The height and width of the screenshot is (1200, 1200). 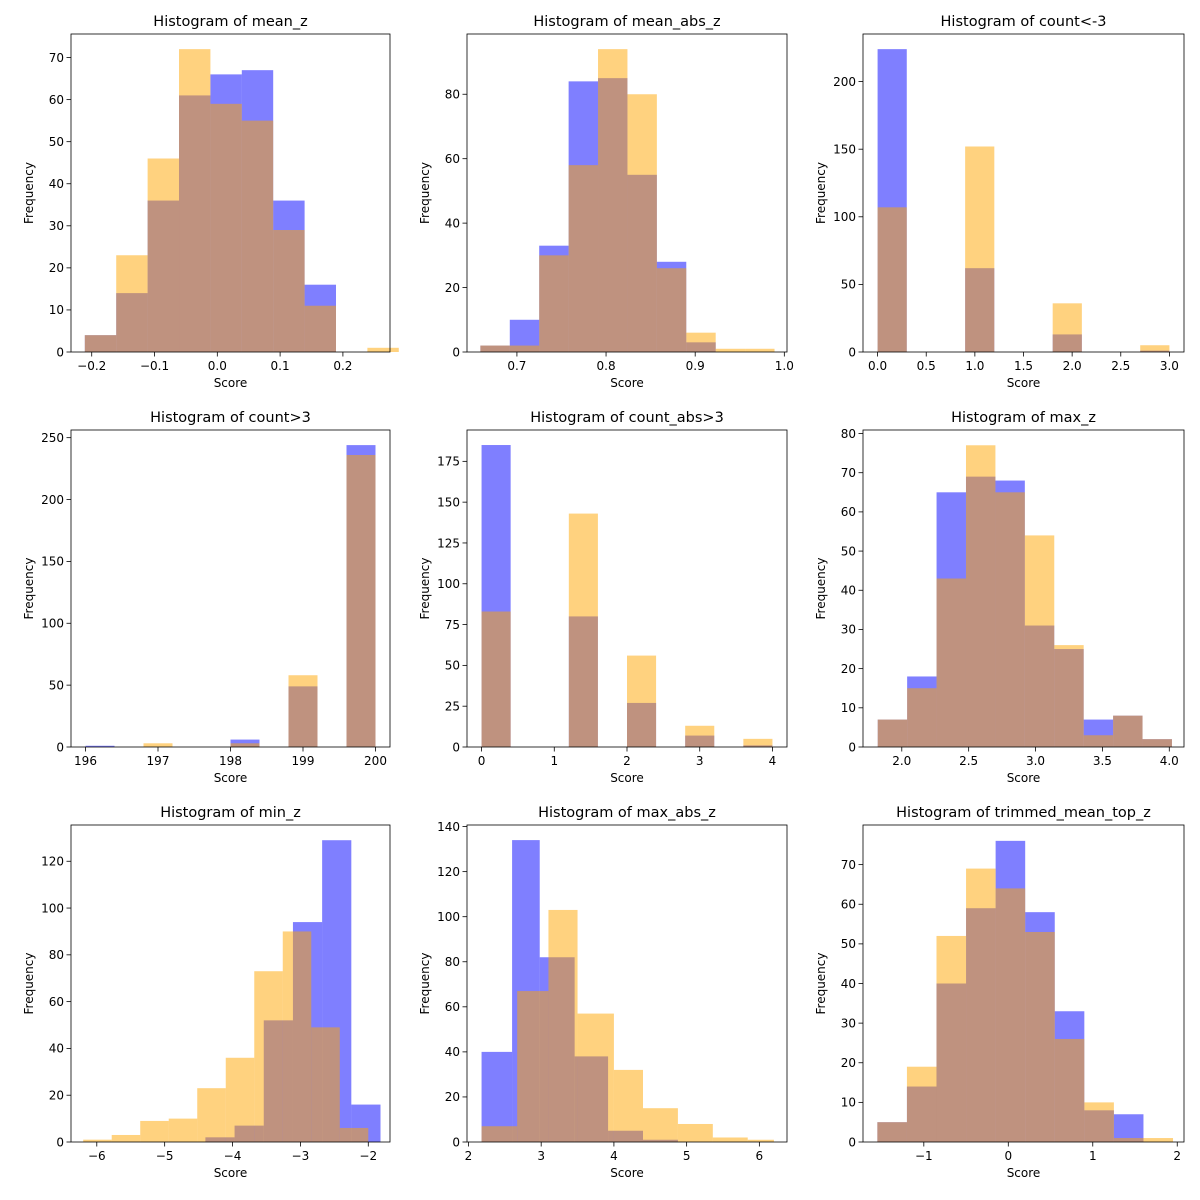 I want to click on x-tick-label: 197, so click(x=158, y=761).